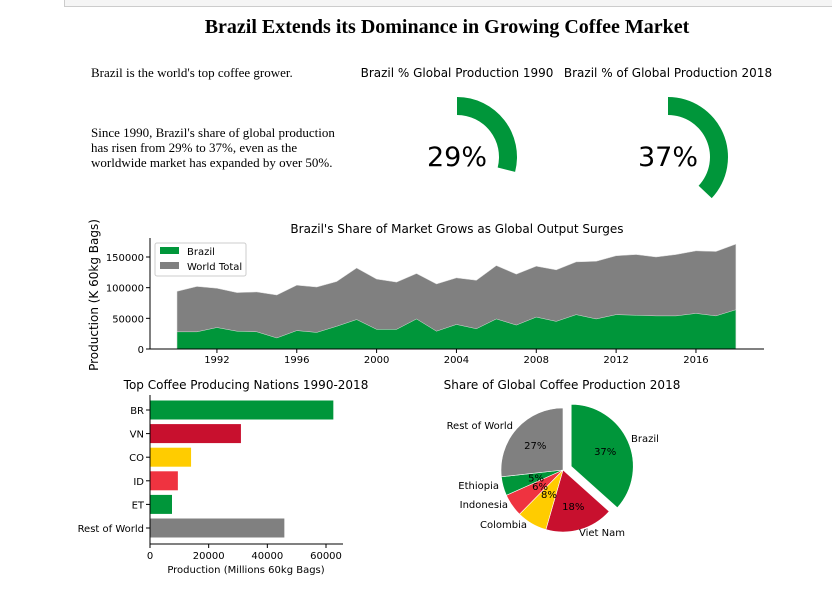 This screenshot has height=600, width=832. What do you see at coordinates (246, 385) in the screenshot?
I see `bar-chart-title: Top Coffee Producing Nations 1990-2018` at bounding box center [246, 385].